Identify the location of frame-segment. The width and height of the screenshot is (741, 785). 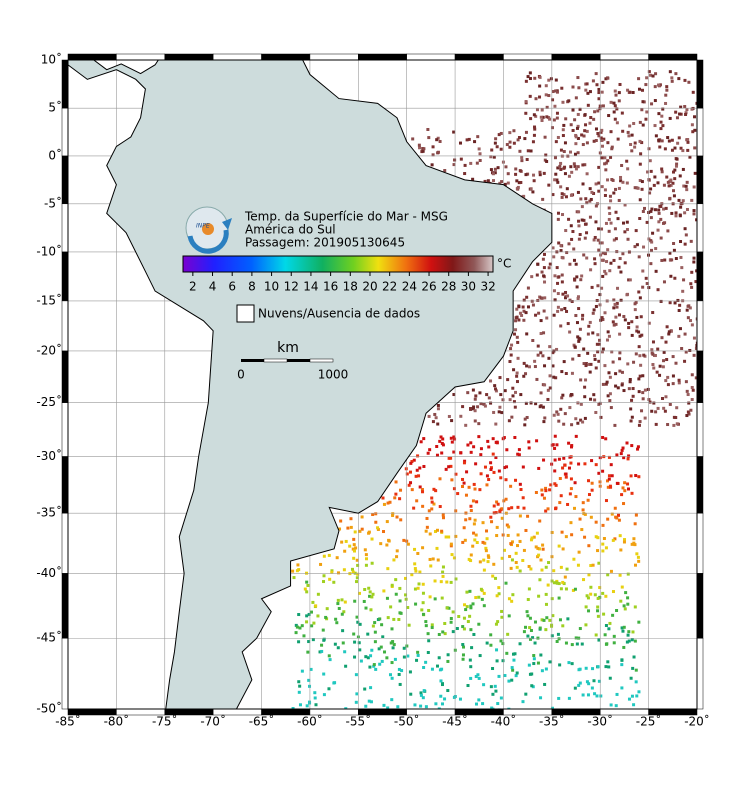
(700, 84).